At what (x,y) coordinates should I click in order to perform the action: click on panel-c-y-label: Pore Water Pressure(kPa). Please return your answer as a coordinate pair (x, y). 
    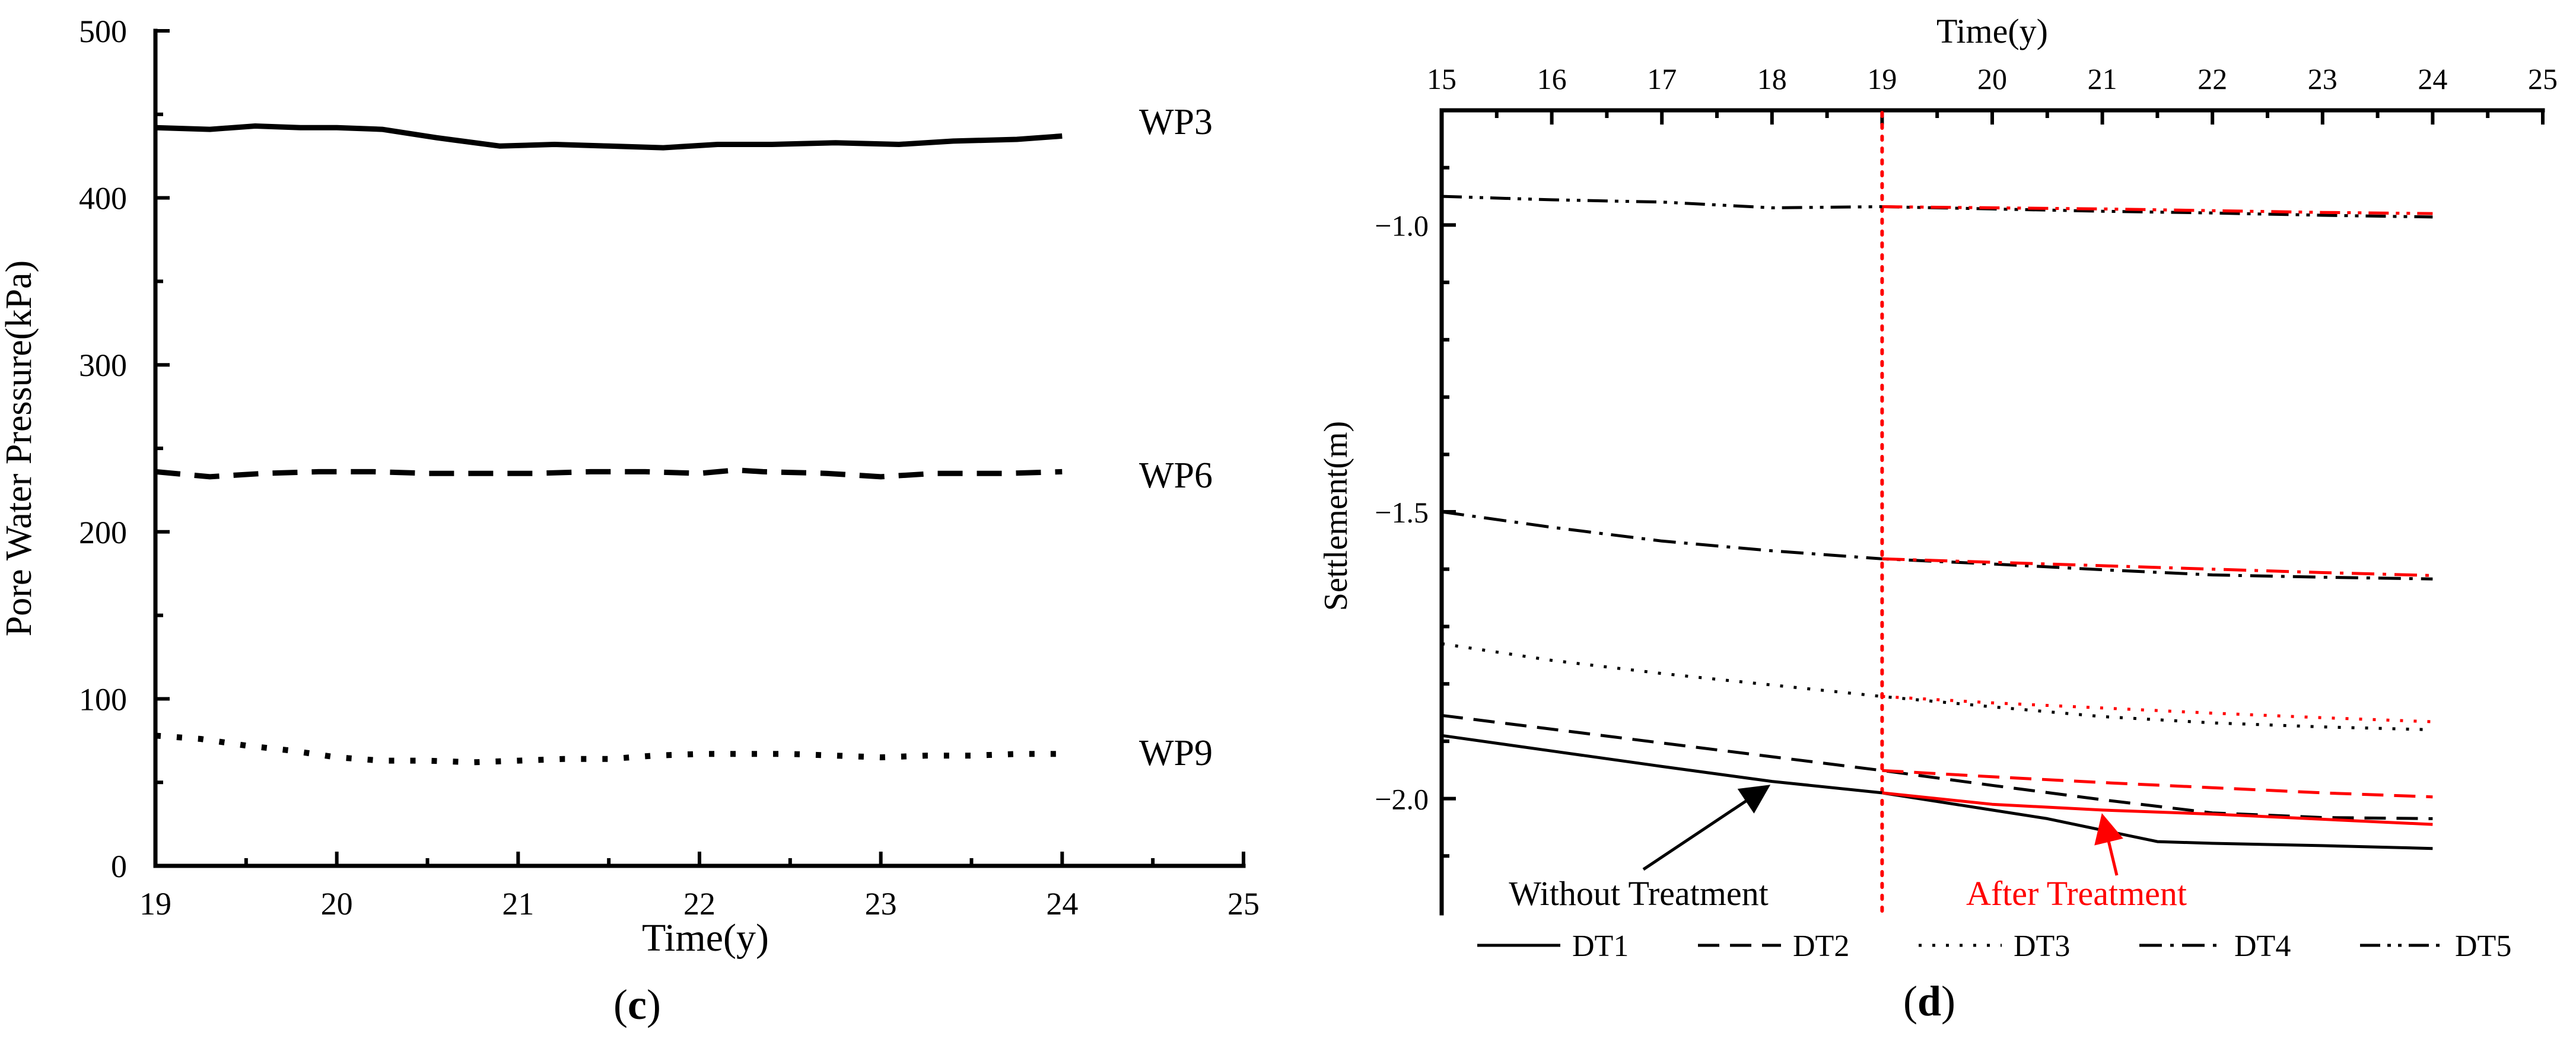
    Looking at the image, I should click on (19, 448).